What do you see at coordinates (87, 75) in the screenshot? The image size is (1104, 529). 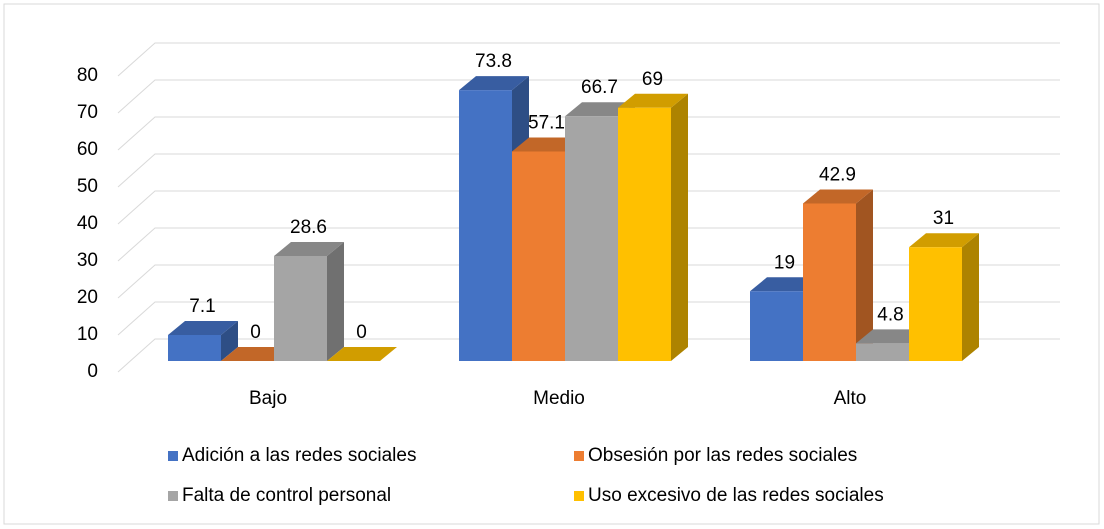 I see `y-tick-label: 80` at bounding box center [87, 75].